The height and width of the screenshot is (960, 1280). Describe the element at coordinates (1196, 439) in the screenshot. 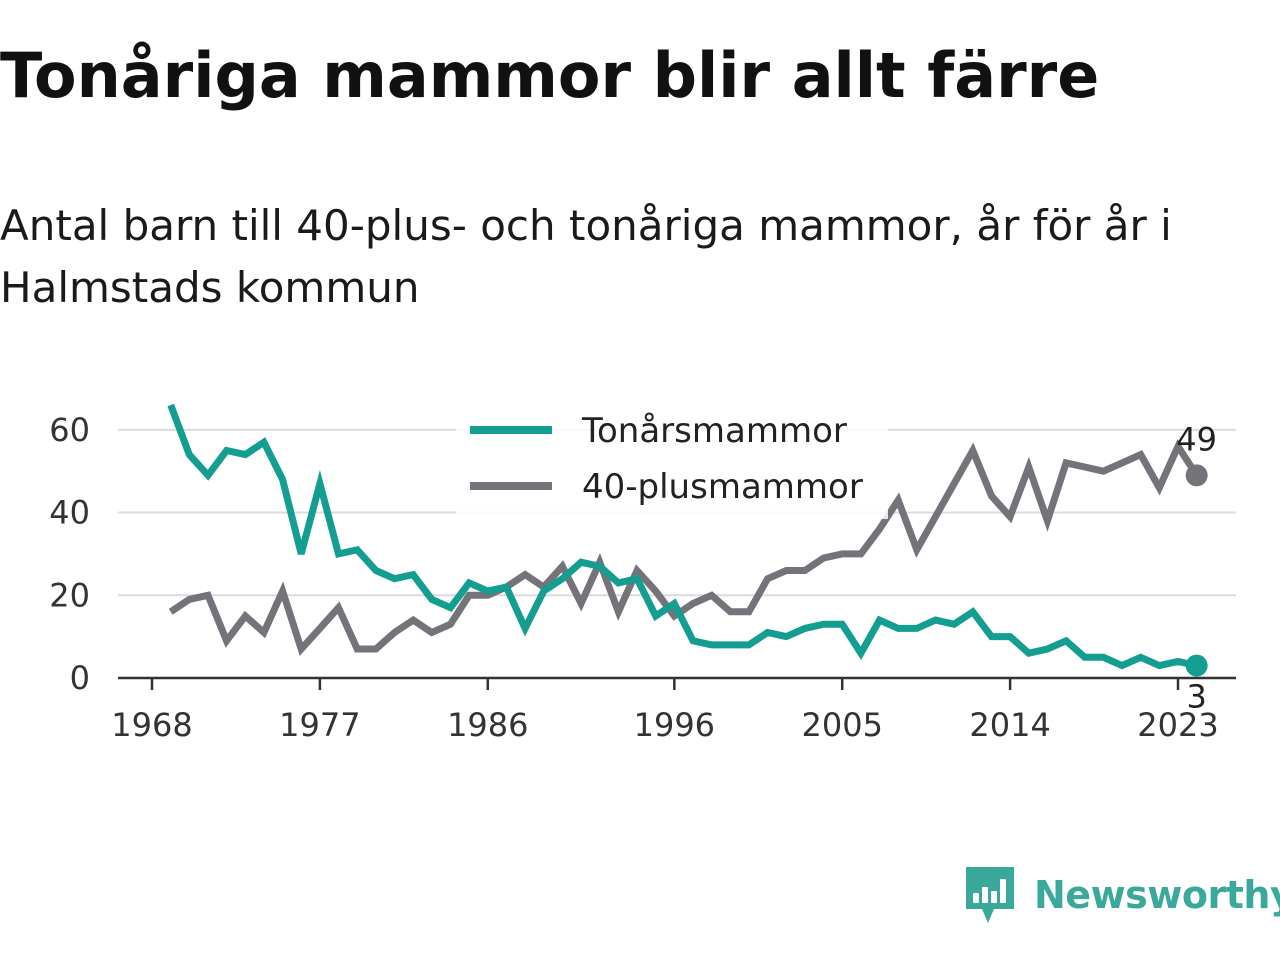

I see `end-label-40-plusmammor: 49` at that location.